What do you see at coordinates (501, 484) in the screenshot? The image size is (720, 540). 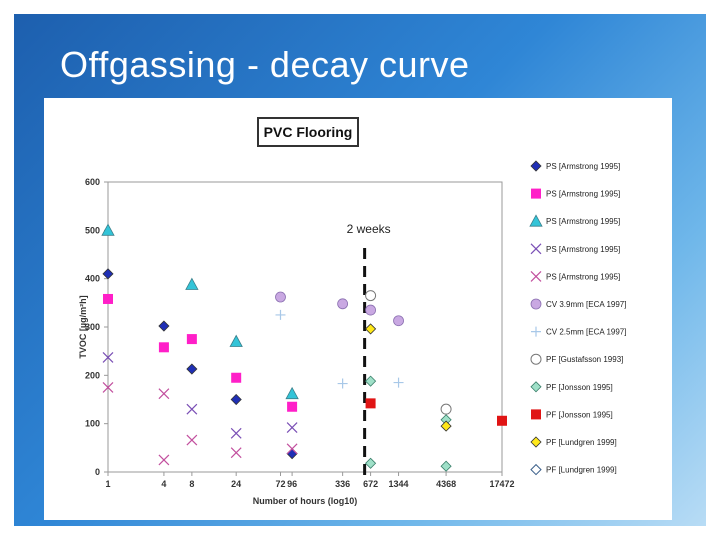 I see `x-tick-label: 17472` at bounding box center [501, 484].